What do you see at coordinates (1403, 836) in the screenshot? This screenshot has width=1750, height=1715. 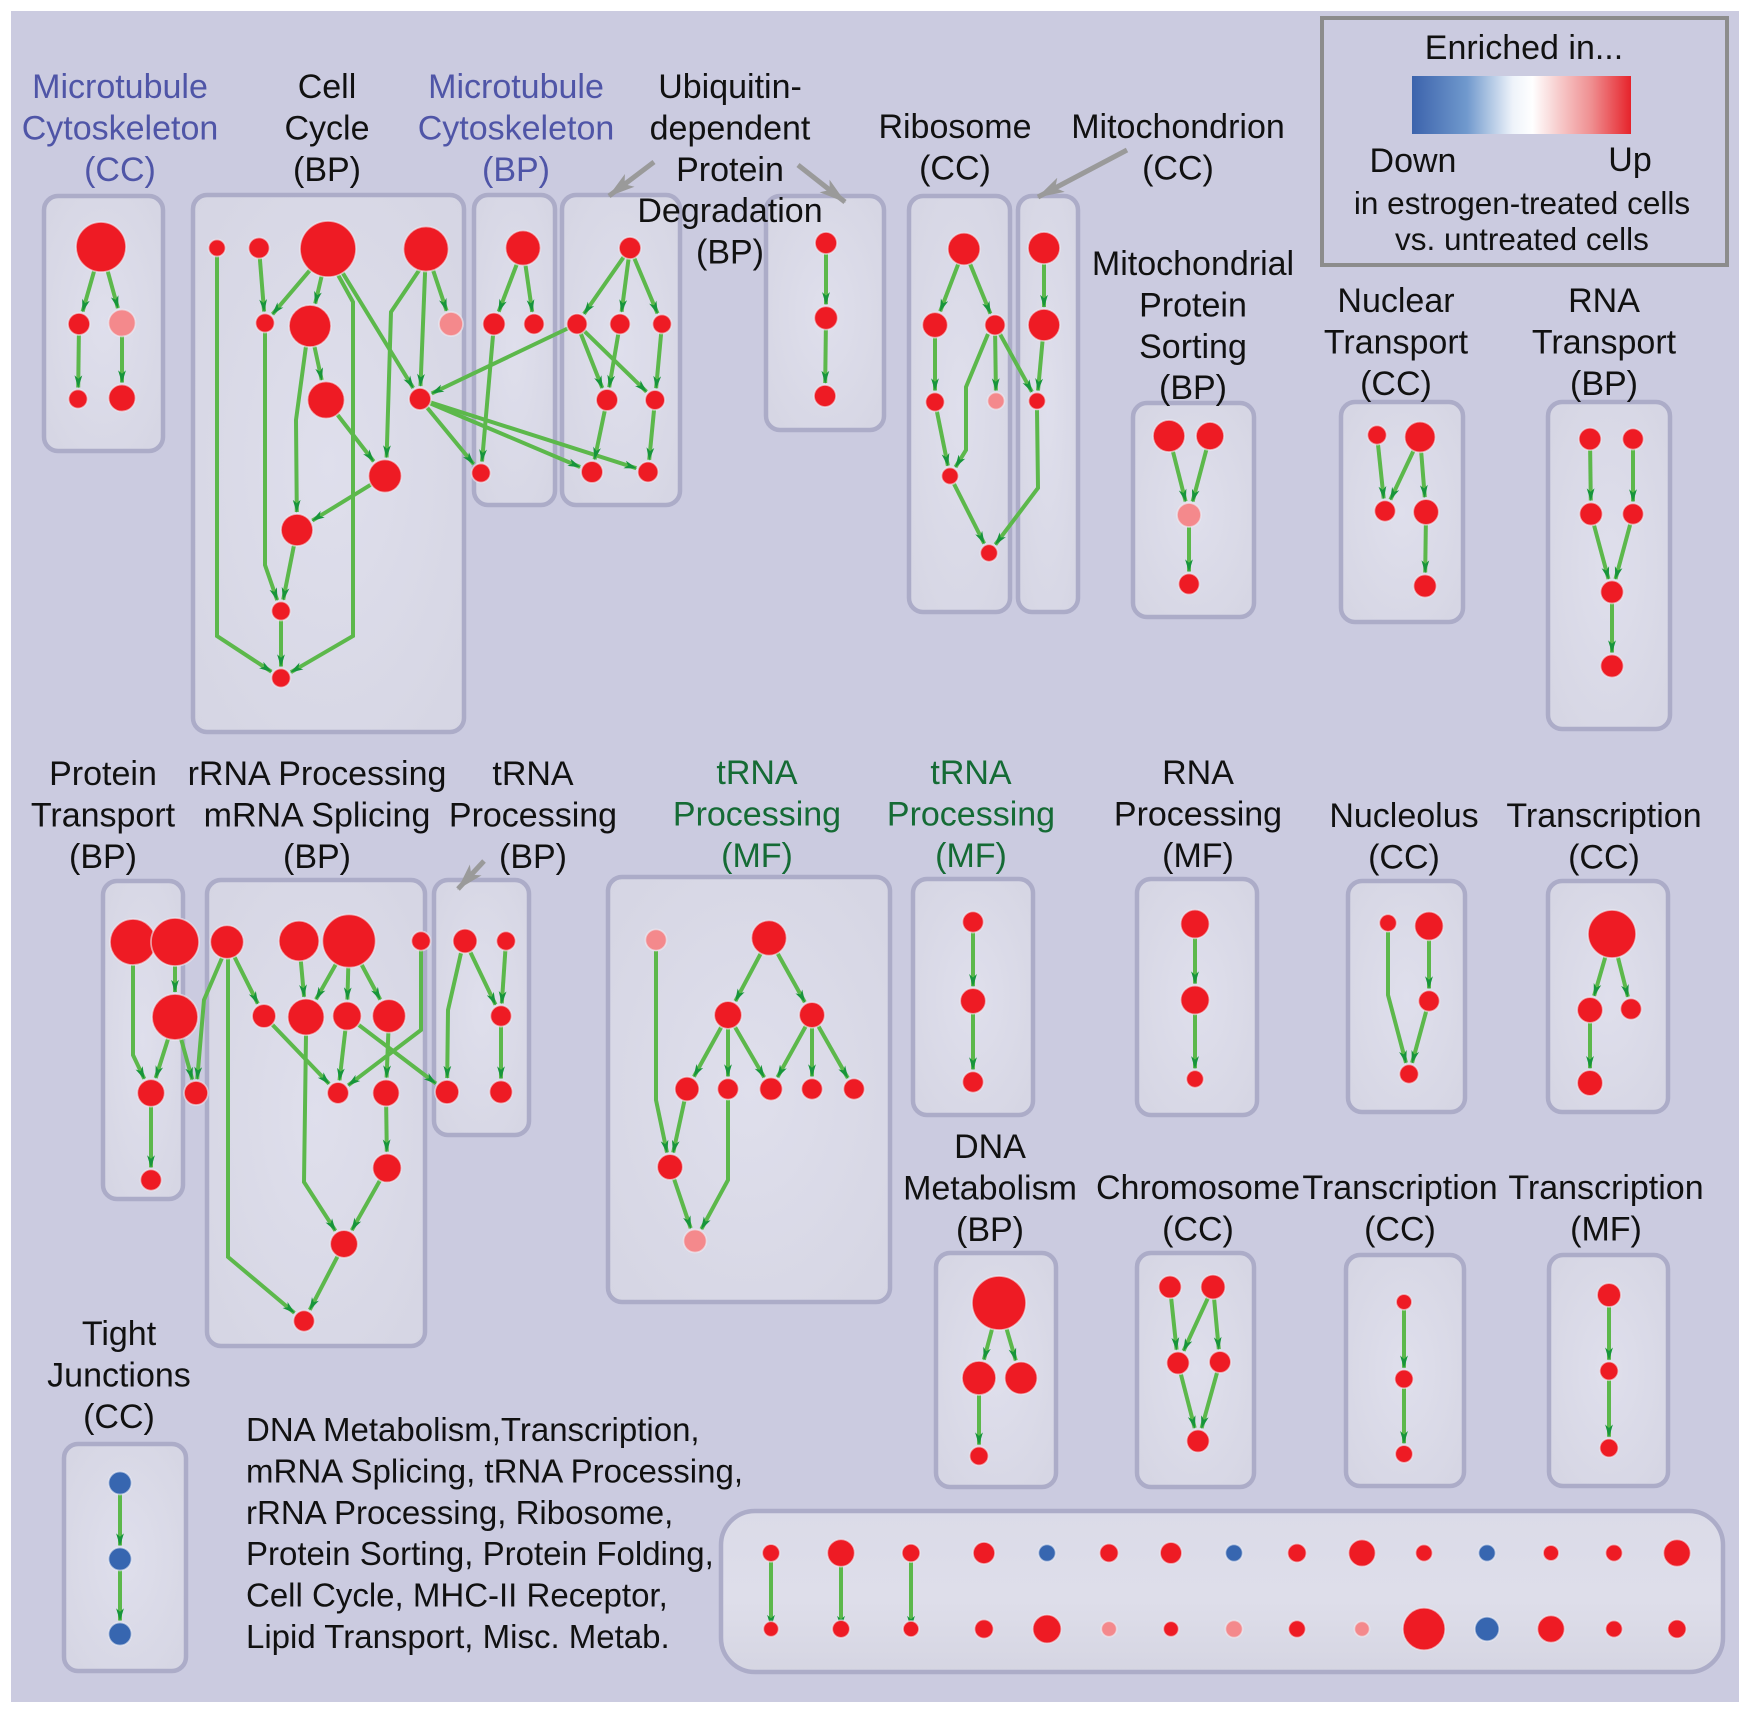 I see `svg-text:Nucleolus(CC): Nucleolus (CC)` at bounding box center [1403, 836].